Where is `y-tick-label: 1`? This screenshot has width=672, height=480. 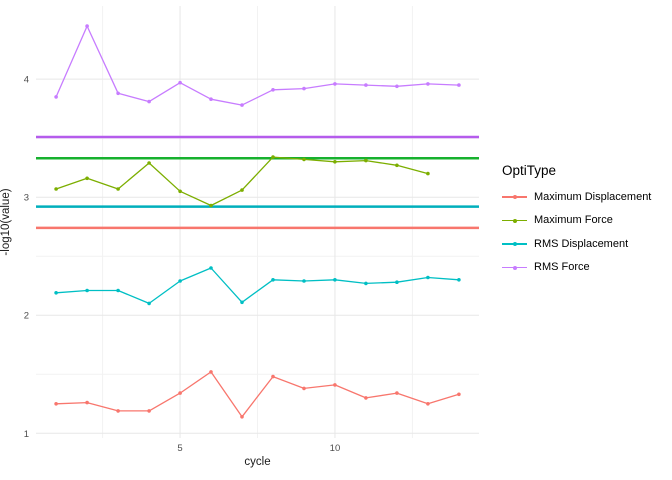 y-tick-label: 1 is located at coordinates (26, 434).